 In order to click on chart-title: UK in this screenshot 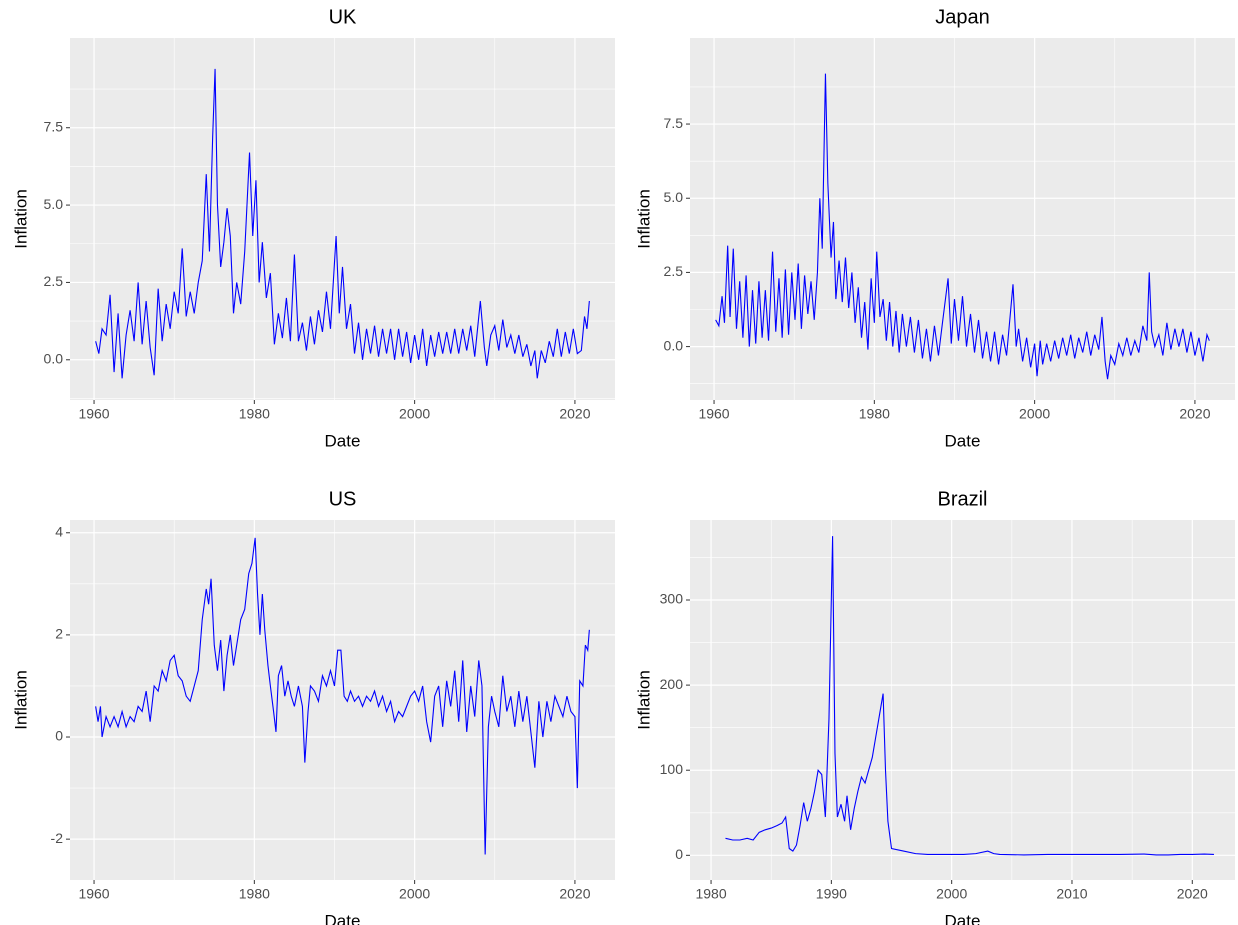, I will do `click(343, 17)`.